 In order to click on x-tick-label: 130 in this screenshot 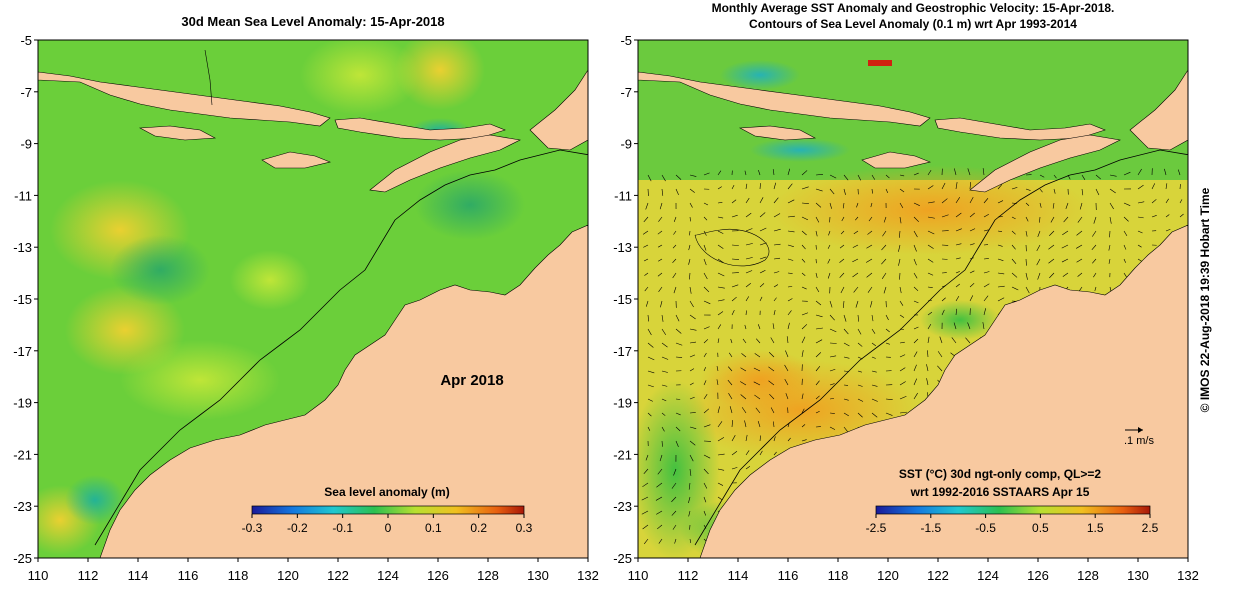, I will do `click(1138, 575)`.